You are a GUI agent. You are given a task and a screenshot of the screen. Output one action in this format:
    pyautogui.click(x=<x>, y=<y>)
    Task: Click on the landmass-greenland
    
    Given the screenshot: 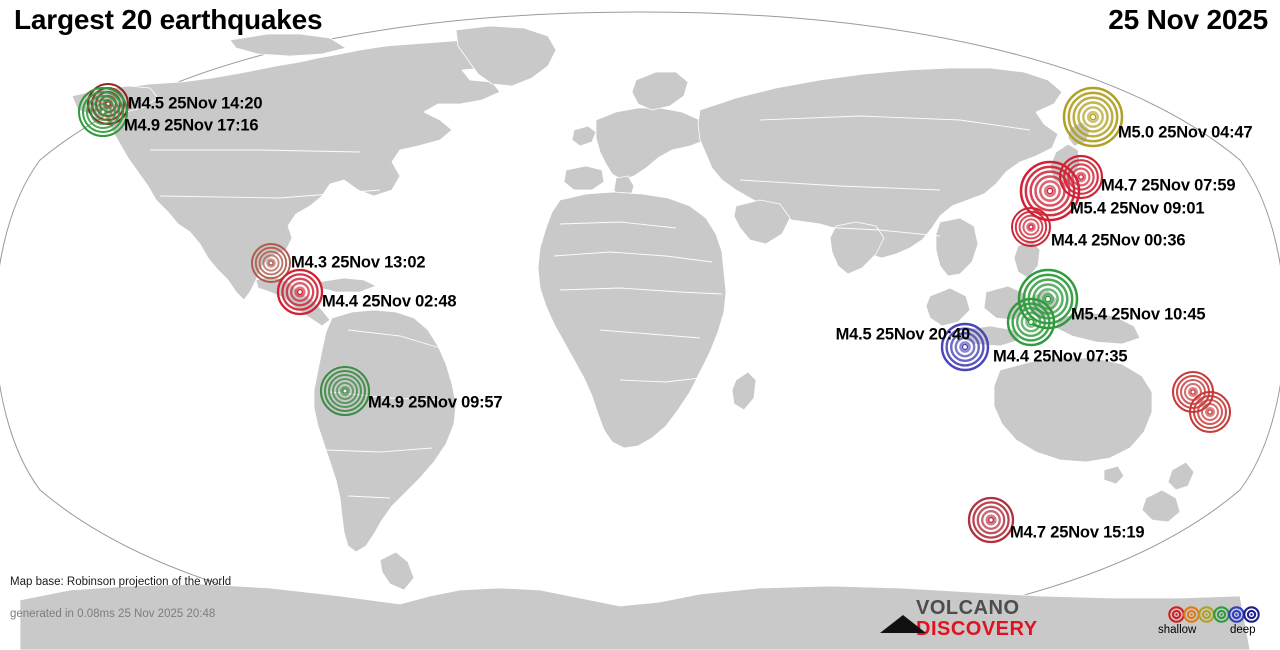 What is the action you would take?
    pyautogui.click(x=506, y=56)
    